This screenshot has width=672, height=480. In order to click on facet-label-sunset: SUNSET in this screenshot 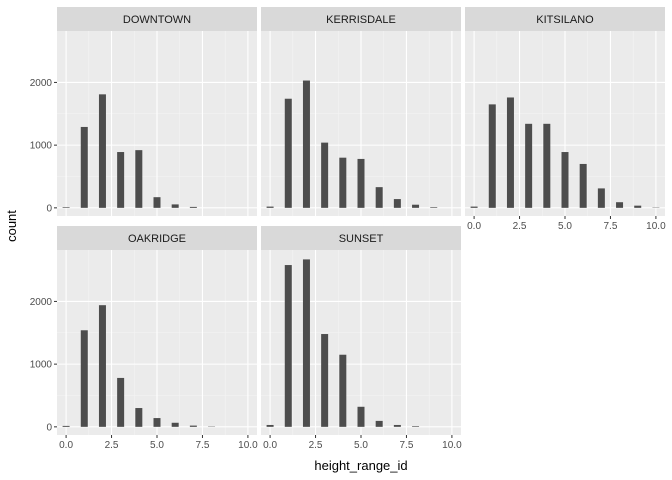, I will do `click(361, 239)`.